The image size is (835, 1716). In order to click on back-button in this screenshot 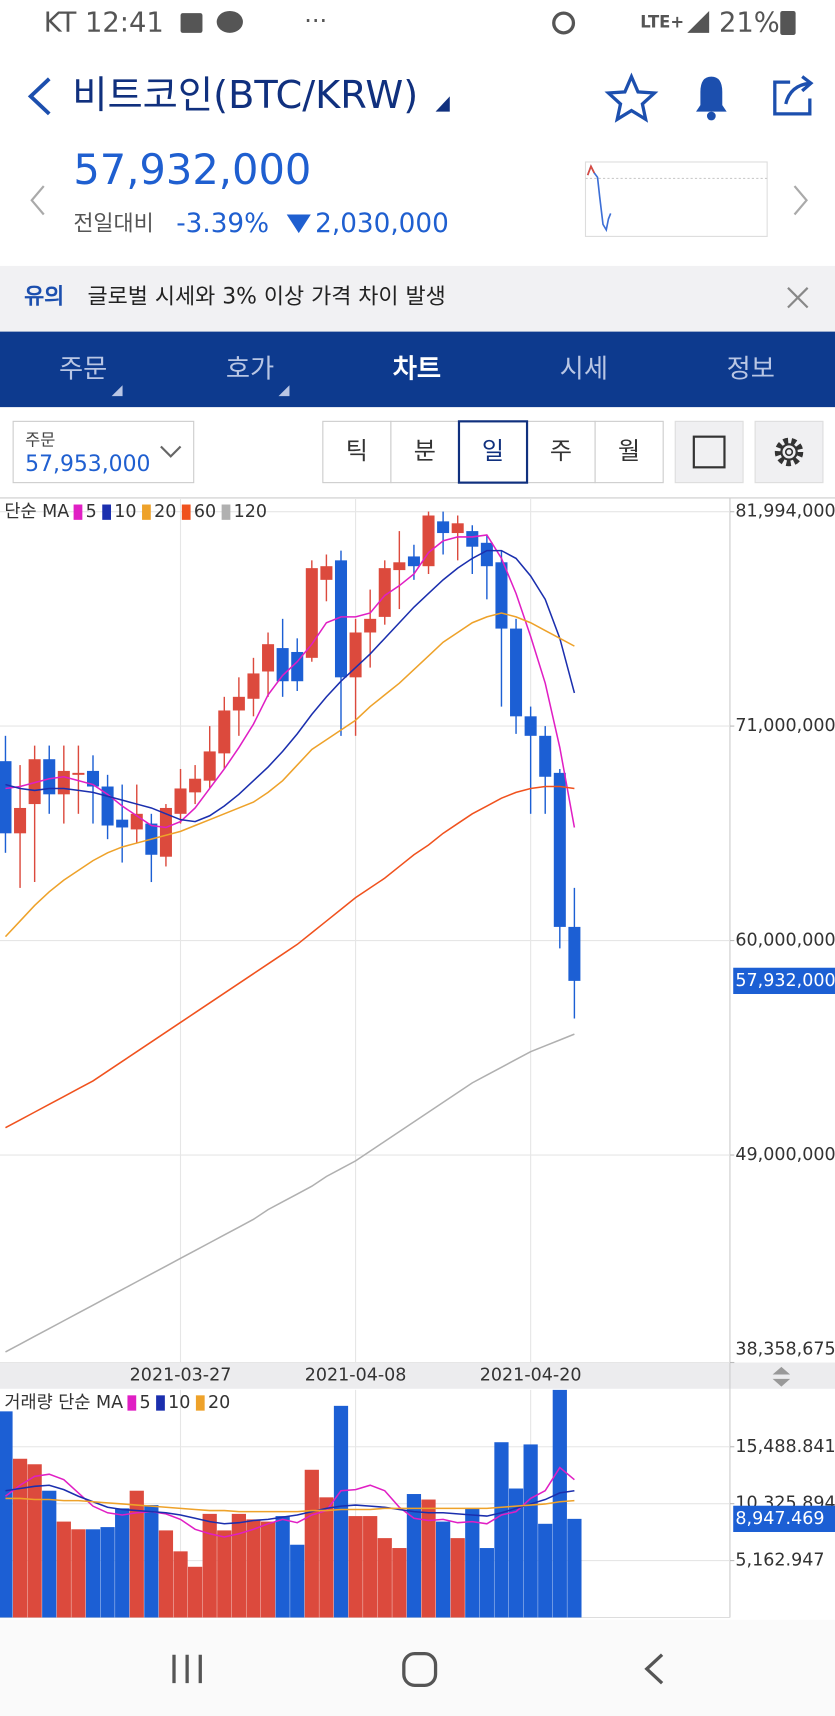, I will do `click(39, 96)`.